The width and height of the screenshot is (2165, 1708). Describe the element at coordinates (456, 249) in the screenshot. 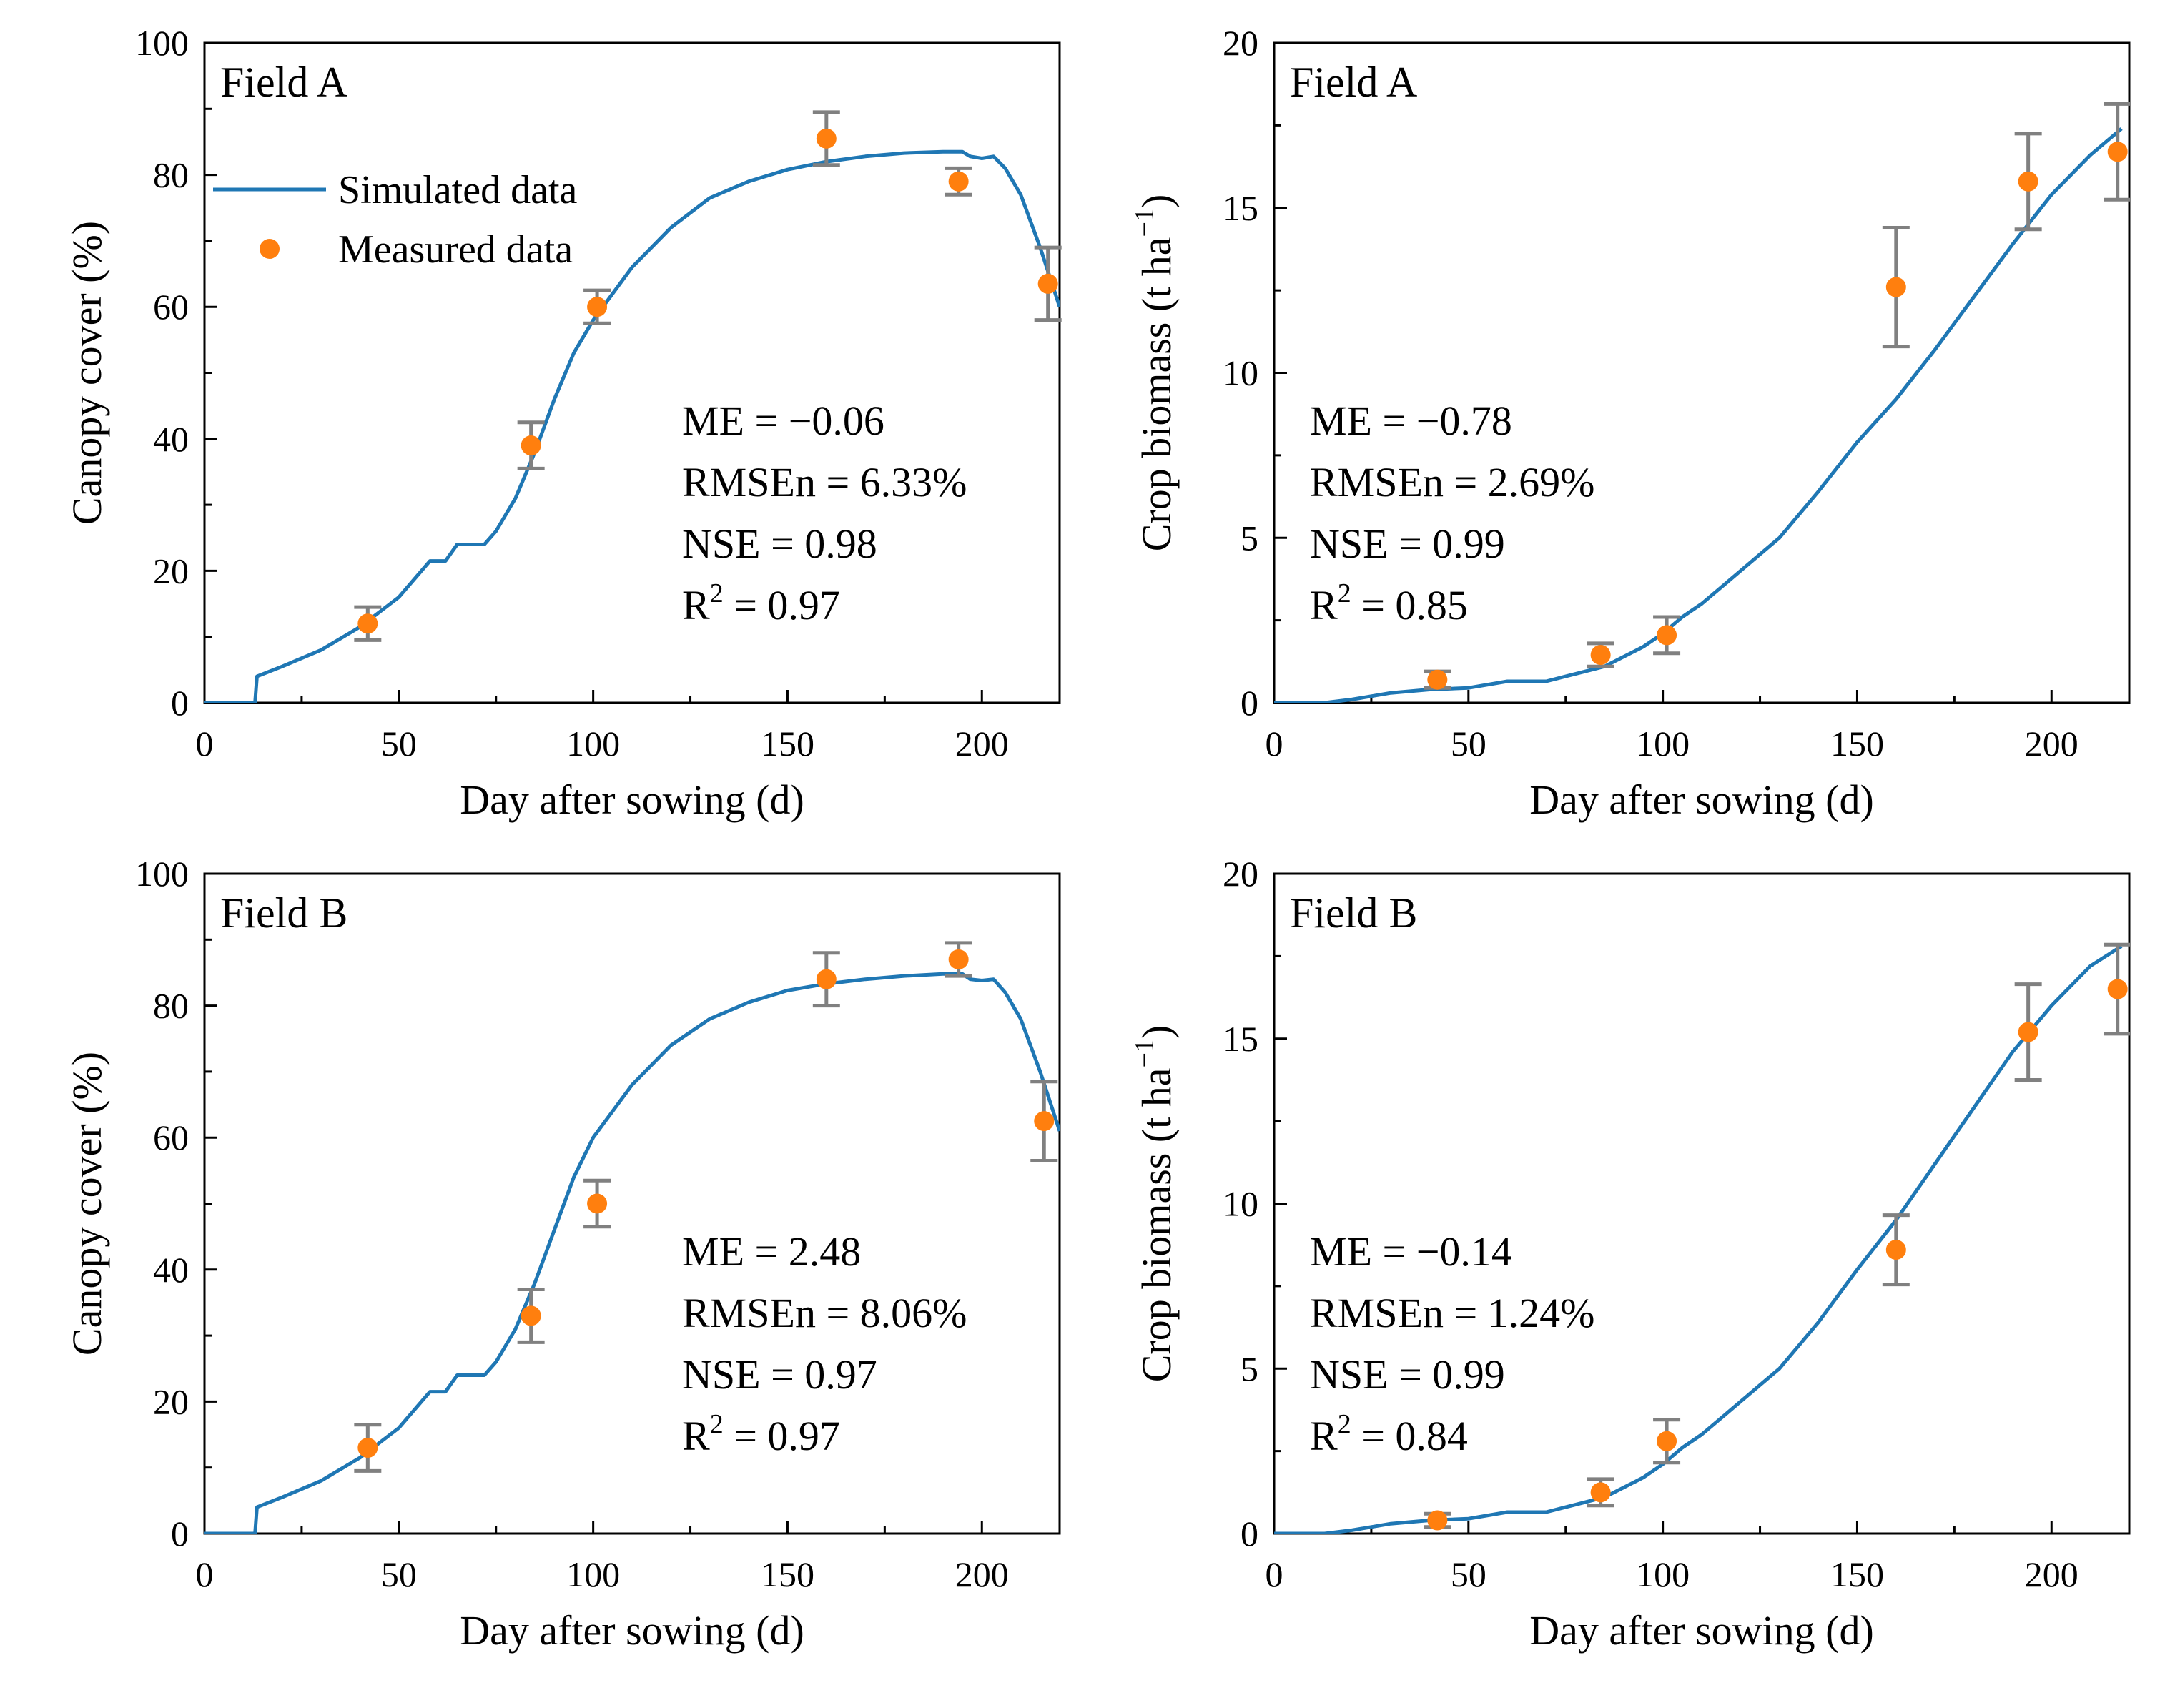

I see `legend-label-measured: Measured data` at that location.